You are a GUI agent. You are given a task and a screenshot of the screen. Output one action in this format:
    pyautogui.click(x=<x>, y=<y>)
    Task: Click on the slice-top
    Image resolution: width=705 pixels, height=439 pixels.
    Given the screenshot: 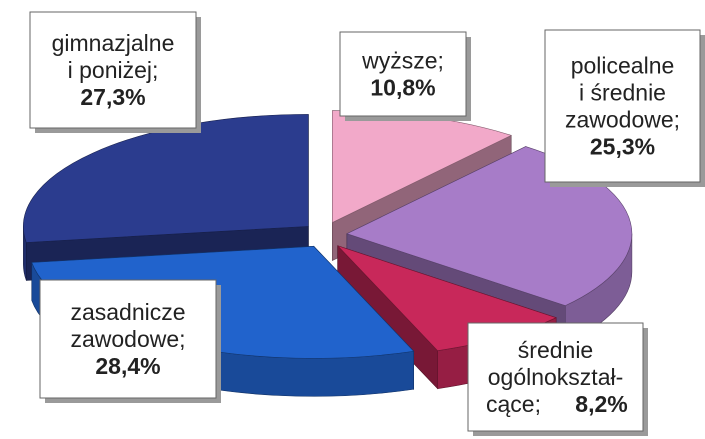 What is the action you would take?
    pyautogui.click(x=166, y=178)
    